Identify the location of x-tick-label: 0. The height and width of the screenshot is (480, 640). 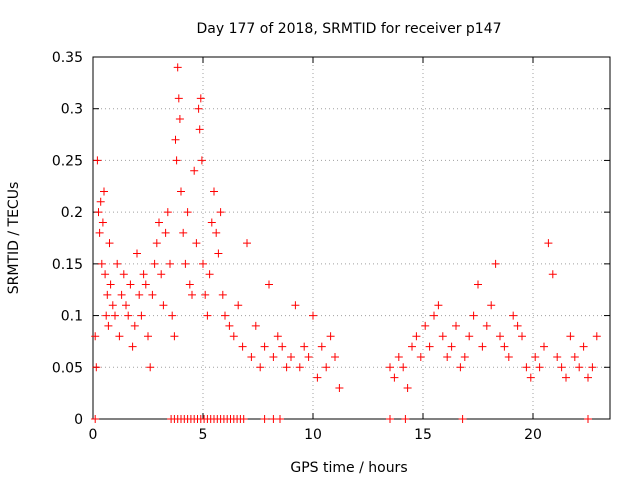
(93, 435).